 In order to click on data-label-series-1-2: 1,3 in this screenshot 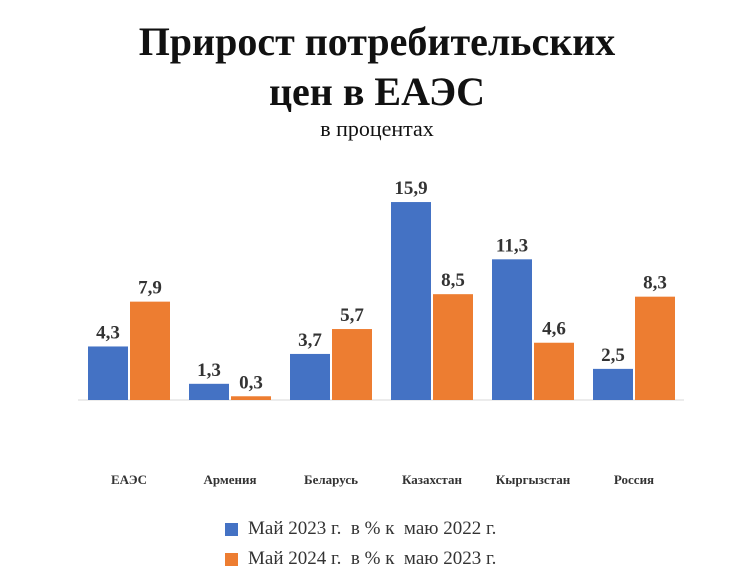, I will do `click(209, 370)`.